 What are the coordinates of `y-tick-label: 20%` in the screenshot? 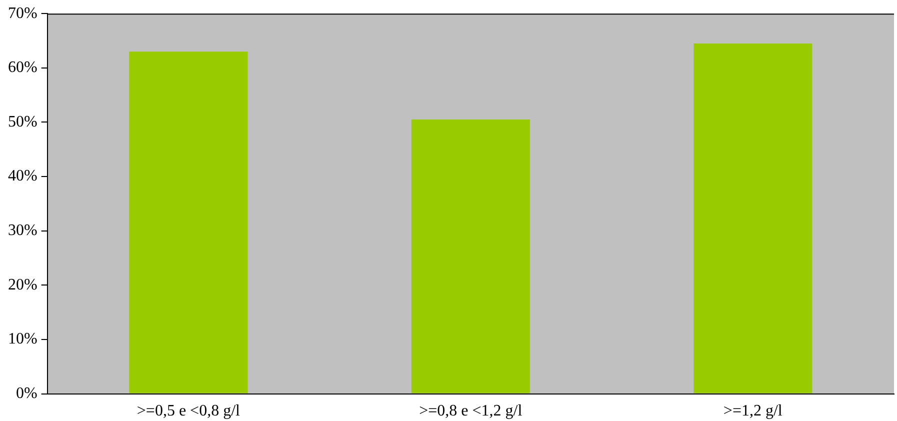 It's located at (23, 285).